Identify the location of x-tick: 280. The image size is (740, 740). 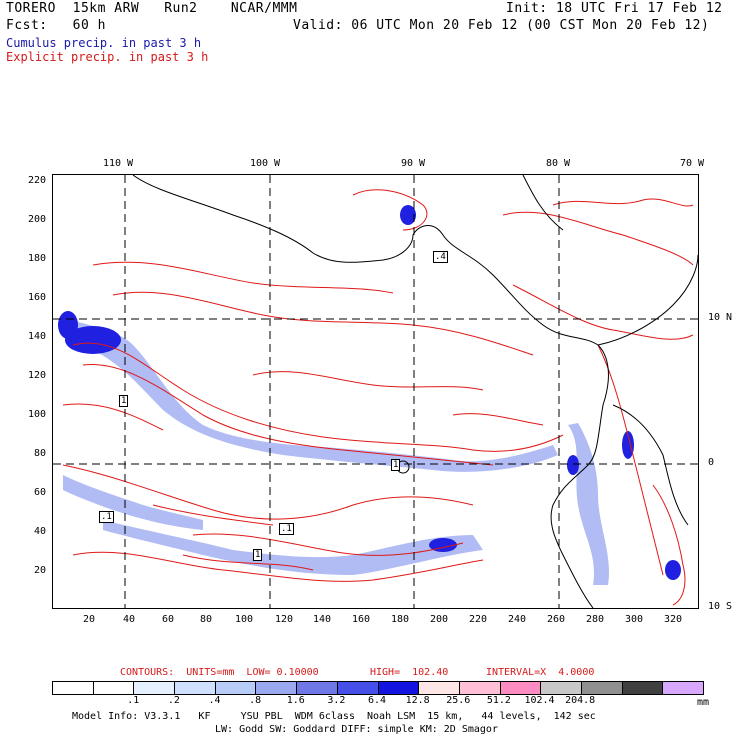
(595, 619).